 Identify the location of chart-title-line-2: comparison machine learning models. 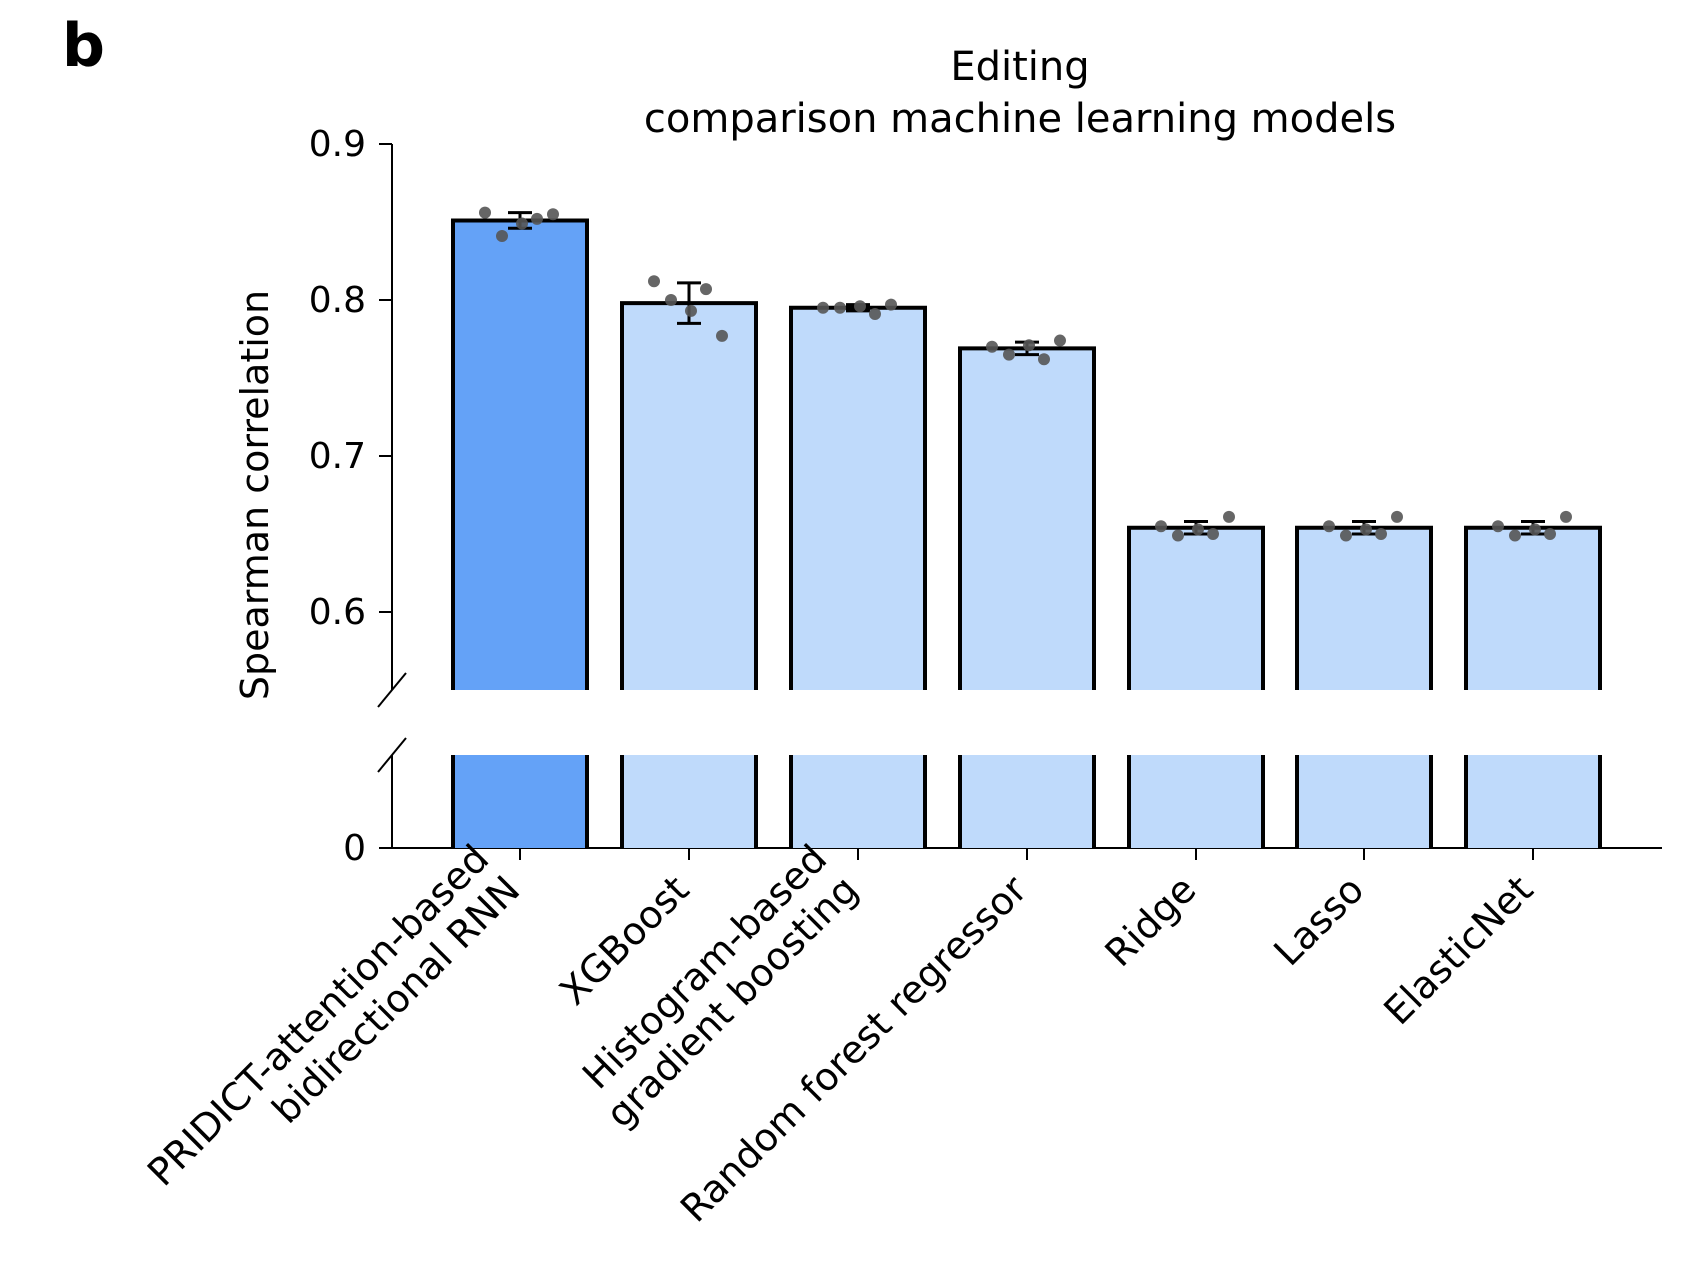
(1020, 119).